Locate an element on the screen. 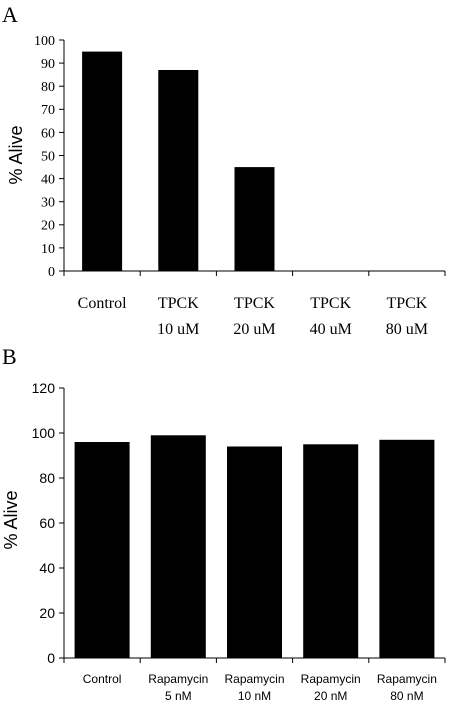 Image resolution: width=457 pixels, height=704 pixels. panel-a-category-label-3: TPCK is located at coordinates (254, 303).